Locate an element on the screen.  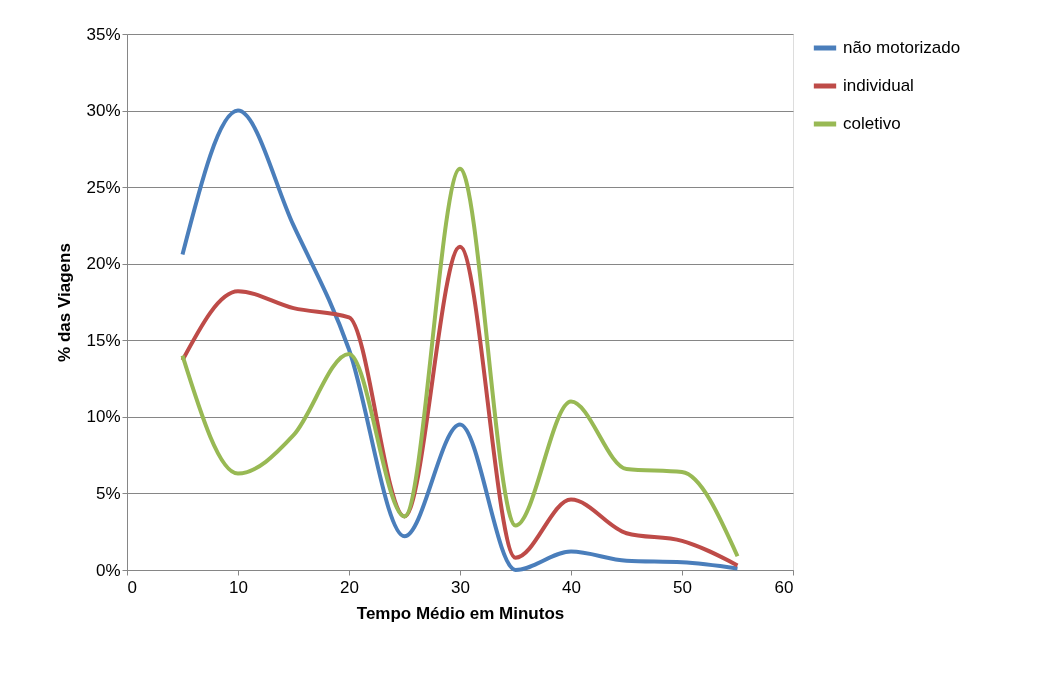
x-tick-label: 50 is located at coordinates (682, 587).